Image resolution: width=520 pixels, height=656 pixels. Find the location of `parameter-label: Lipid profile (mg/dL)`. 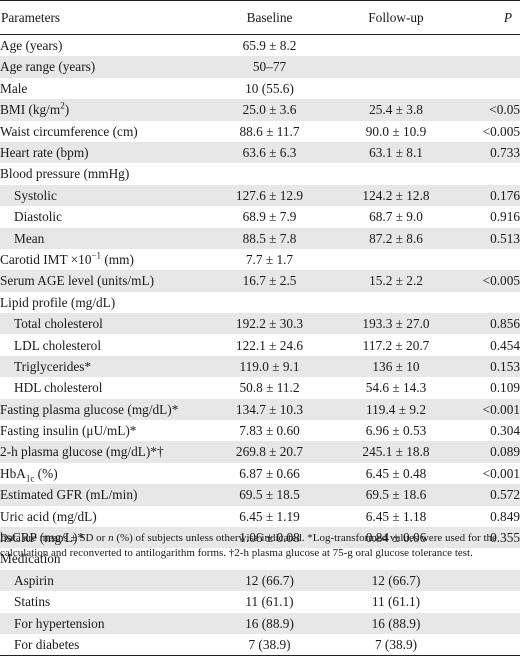

parameter-label: Lipid profile (mg/dL) is located at coordinates (58, 302).